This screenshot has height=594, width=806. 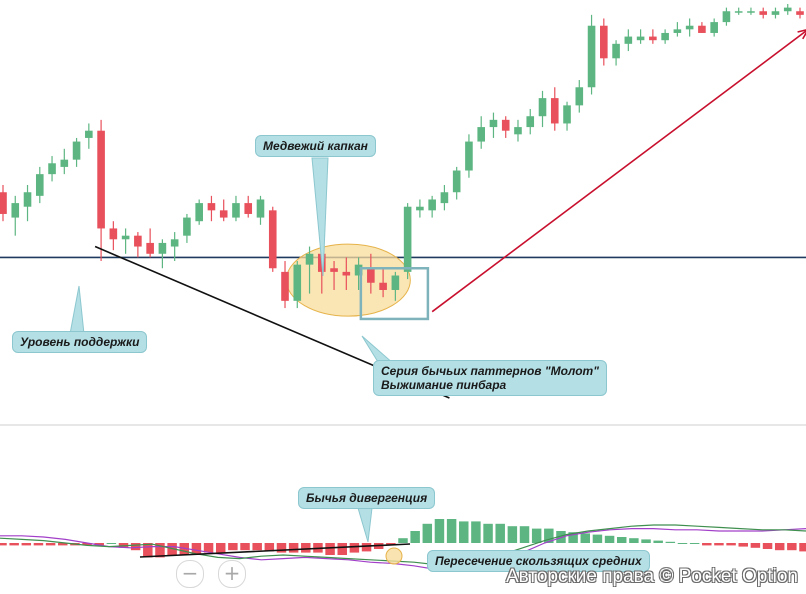 What do you see at coordinates (651, 576) in the screenshot?
I see `copyright-watermark: Авторские права © Pocket Option` at bounding box center [651, 576].